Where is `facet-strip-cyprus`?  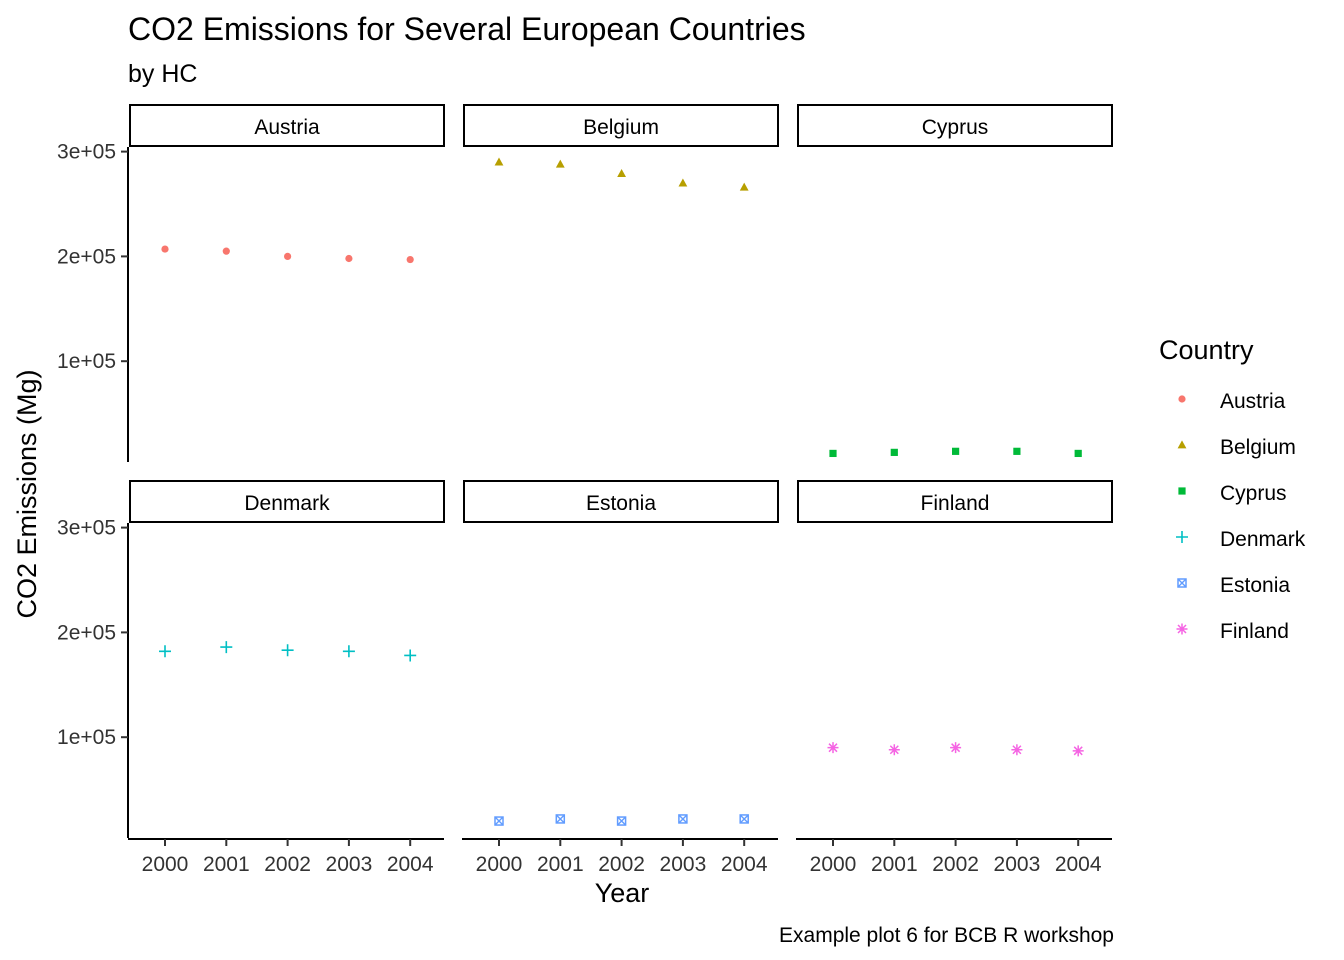 facet-strip-cyprus is located at coordinates (955, 125).